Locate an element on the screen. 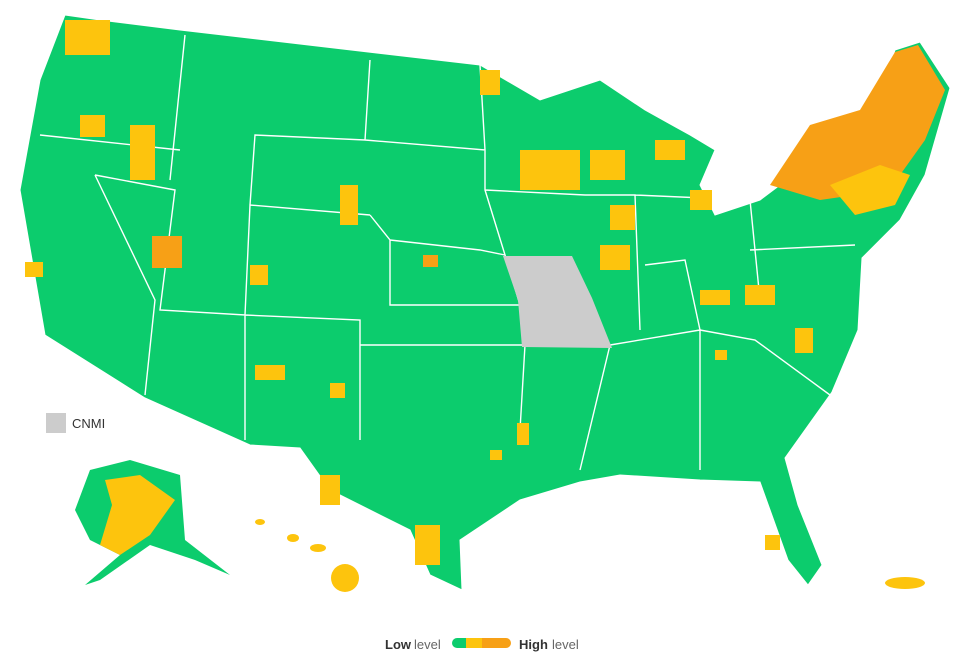 The image size is (973, 661). cnmi-label: CNMI is located at coordinates (88, 423).